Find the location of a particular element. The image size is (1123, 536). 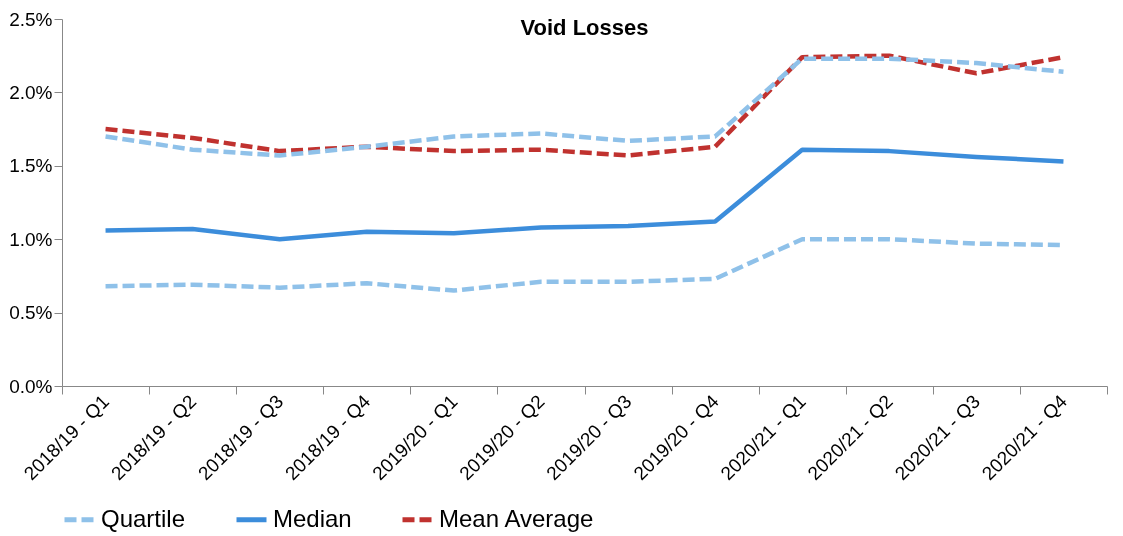

y-tick-label: 1.0% is located at coordinates (31, 239).